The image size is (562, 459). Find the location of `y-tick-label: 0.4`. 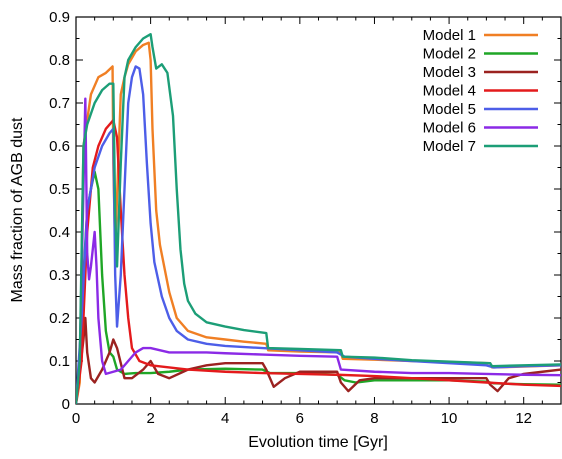

y-tick-label: 0.4 is located at coordinates (59, 232).